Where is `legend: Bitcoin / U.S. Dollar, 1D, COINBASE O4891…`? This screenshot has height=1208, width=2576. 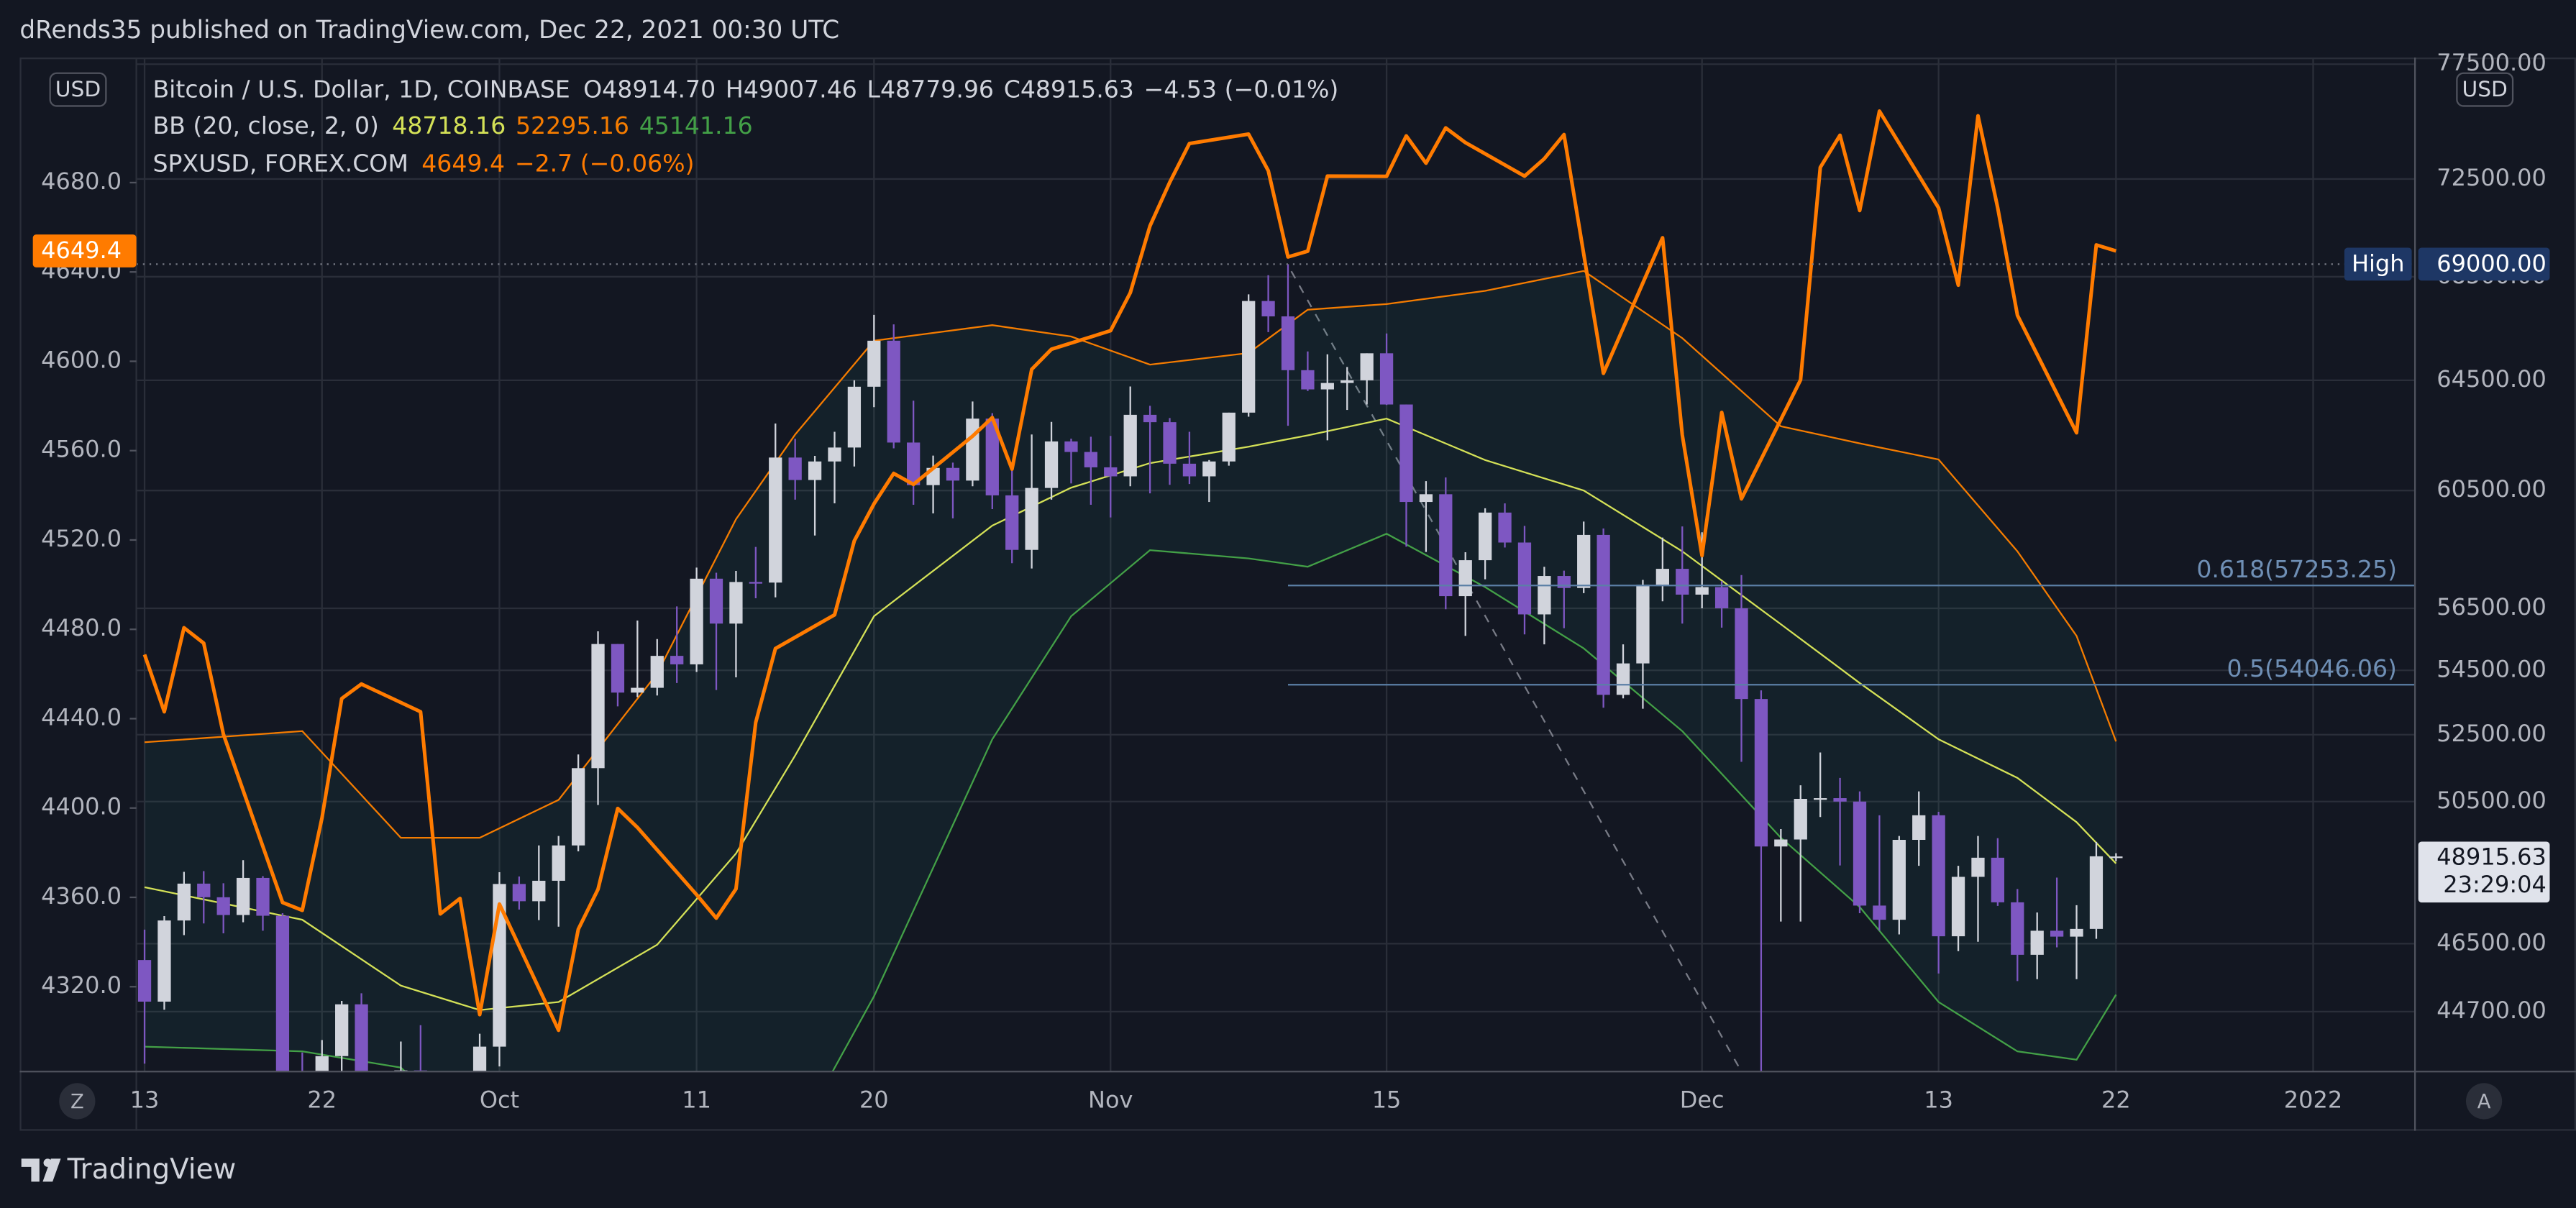
legend: Bitcoin / U.S. Dollar, 1D, COINBASE O4891… is located at coordinates (745, 126).